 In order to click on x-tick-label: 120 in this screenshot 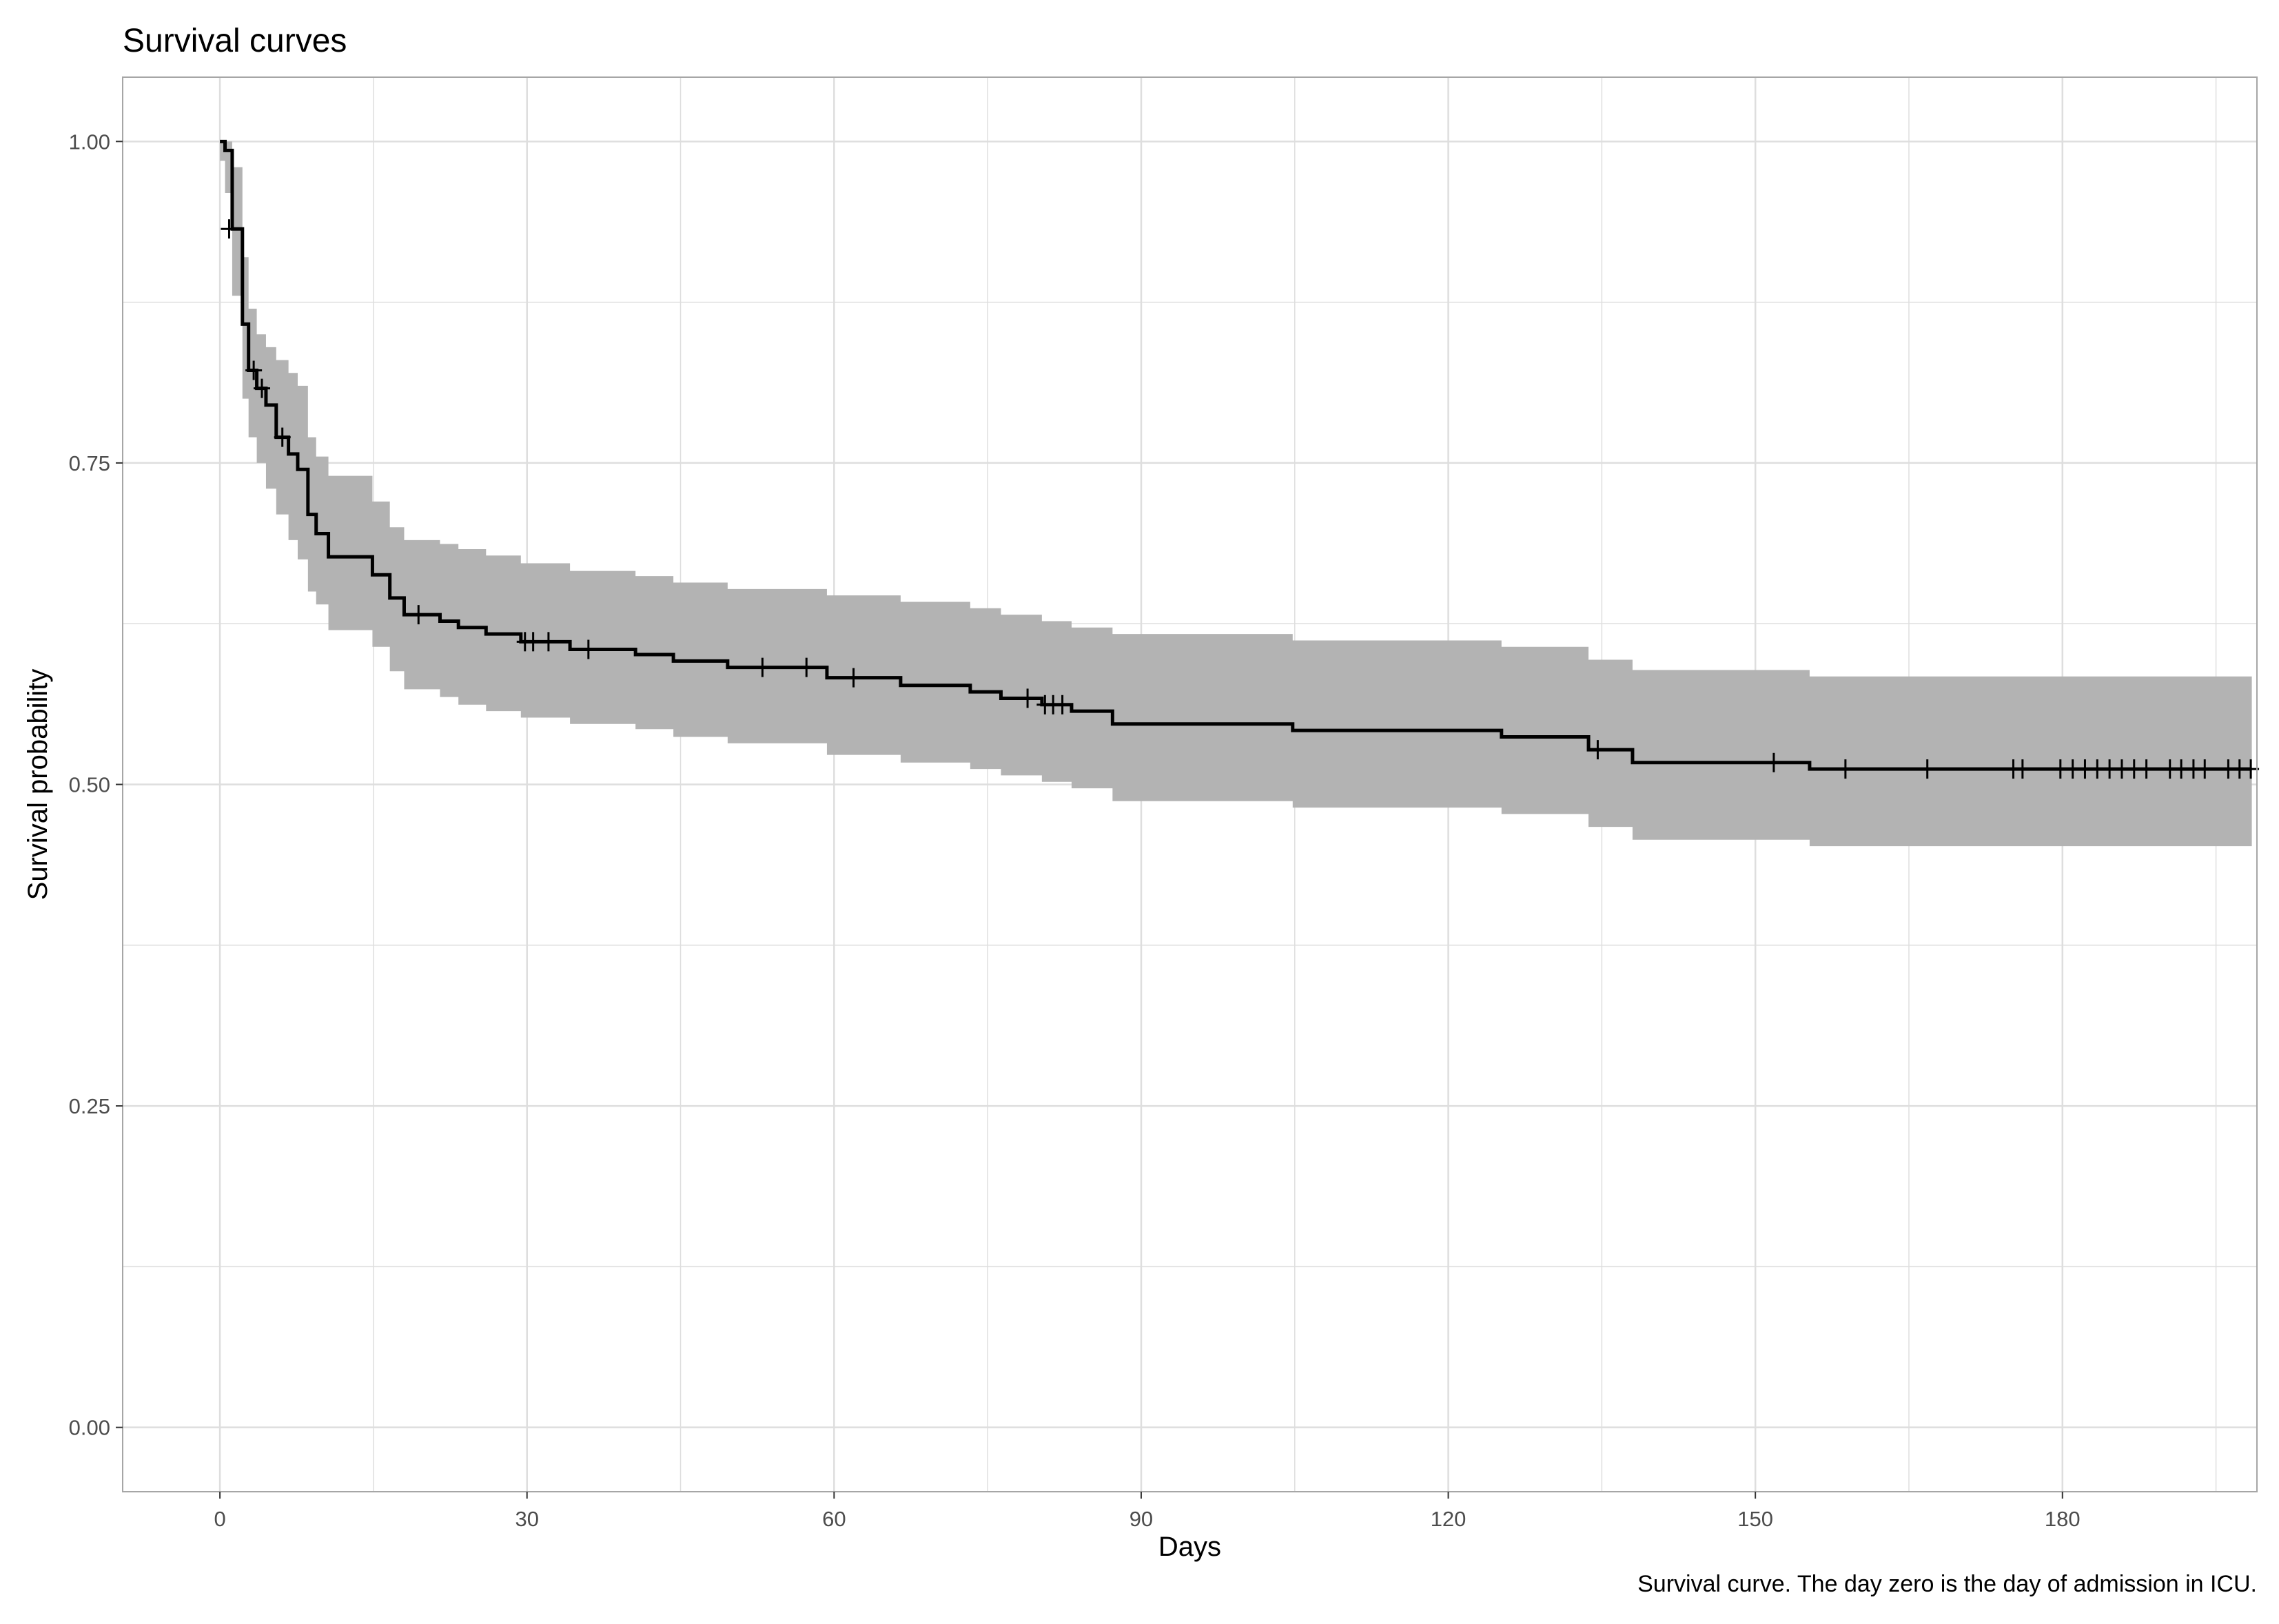, I will do `click(1448, 1519)`.